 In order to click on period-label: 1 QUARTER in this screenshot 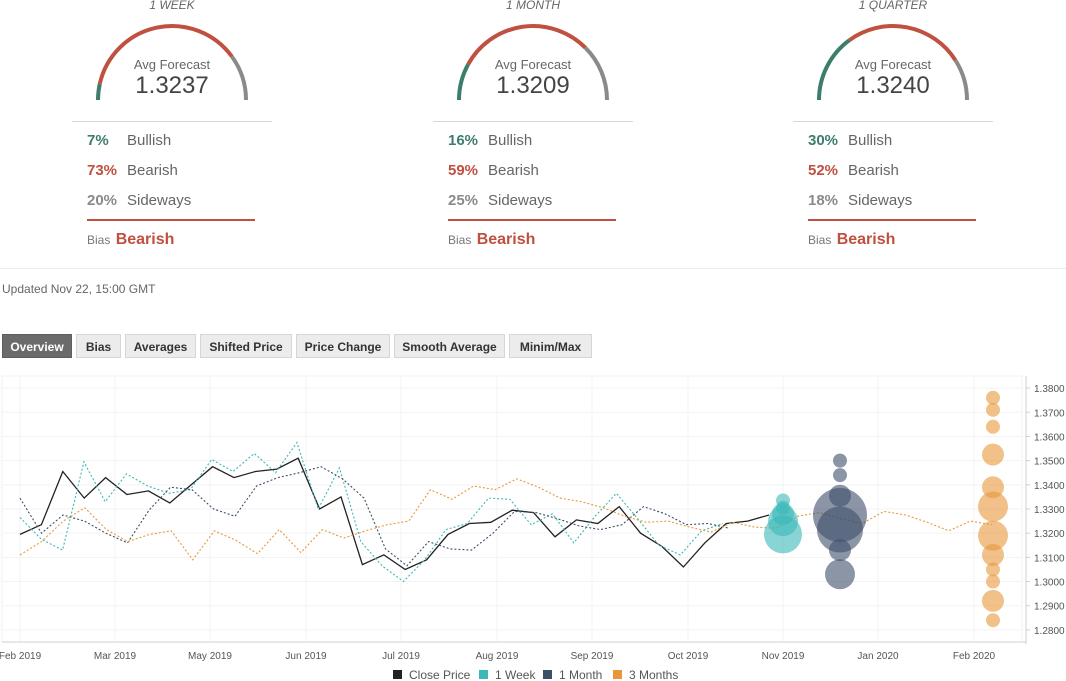, I will do `click(893, 6)`.